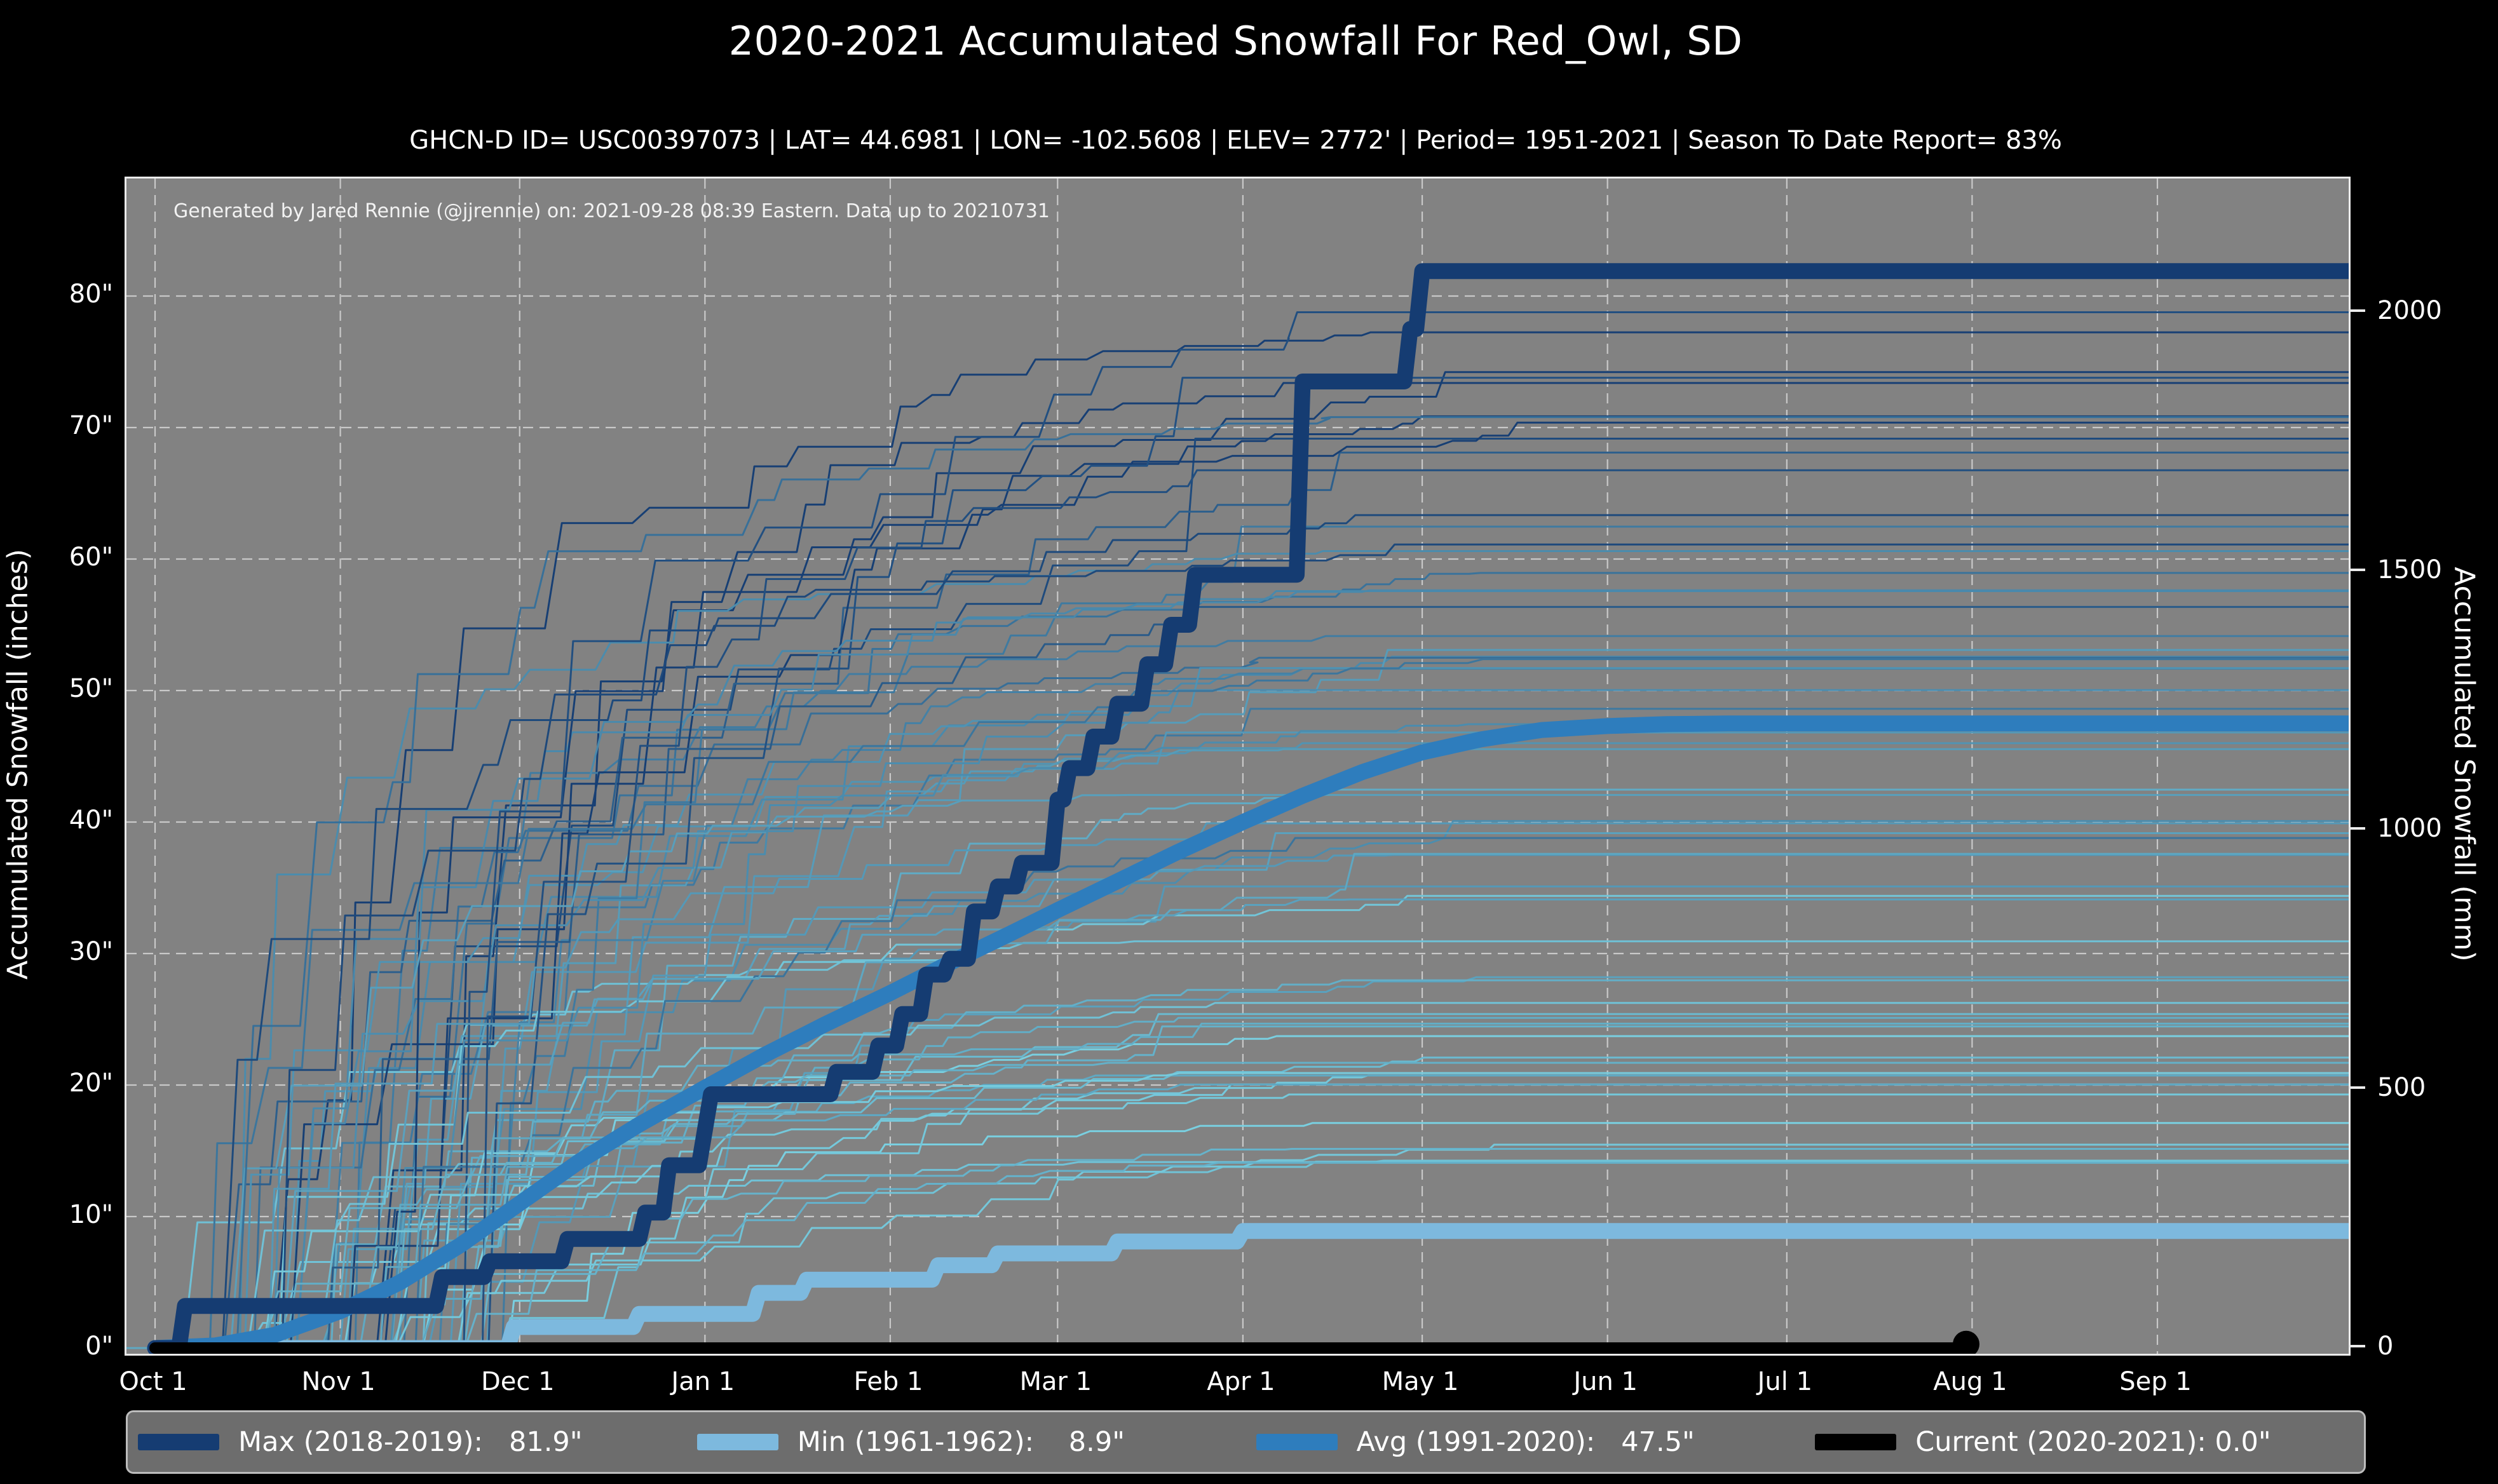 The image size is (2498, 1484). Describe the element at coordinates (1785, 1381) in the screenshot. I see `x-tick-jul-1: Jul 1` at that location.